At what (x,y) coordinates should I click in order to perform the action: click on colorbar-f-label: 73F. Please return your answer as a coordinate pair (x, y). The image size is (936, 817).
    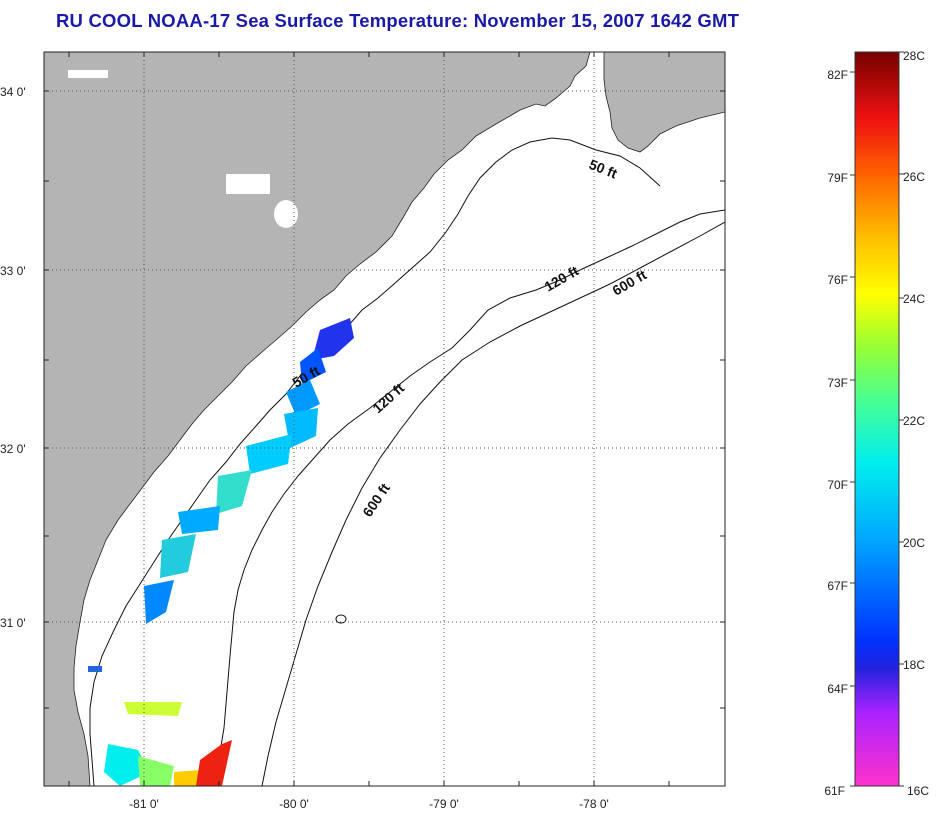
    Looking at the image, I should click on (837, 383).